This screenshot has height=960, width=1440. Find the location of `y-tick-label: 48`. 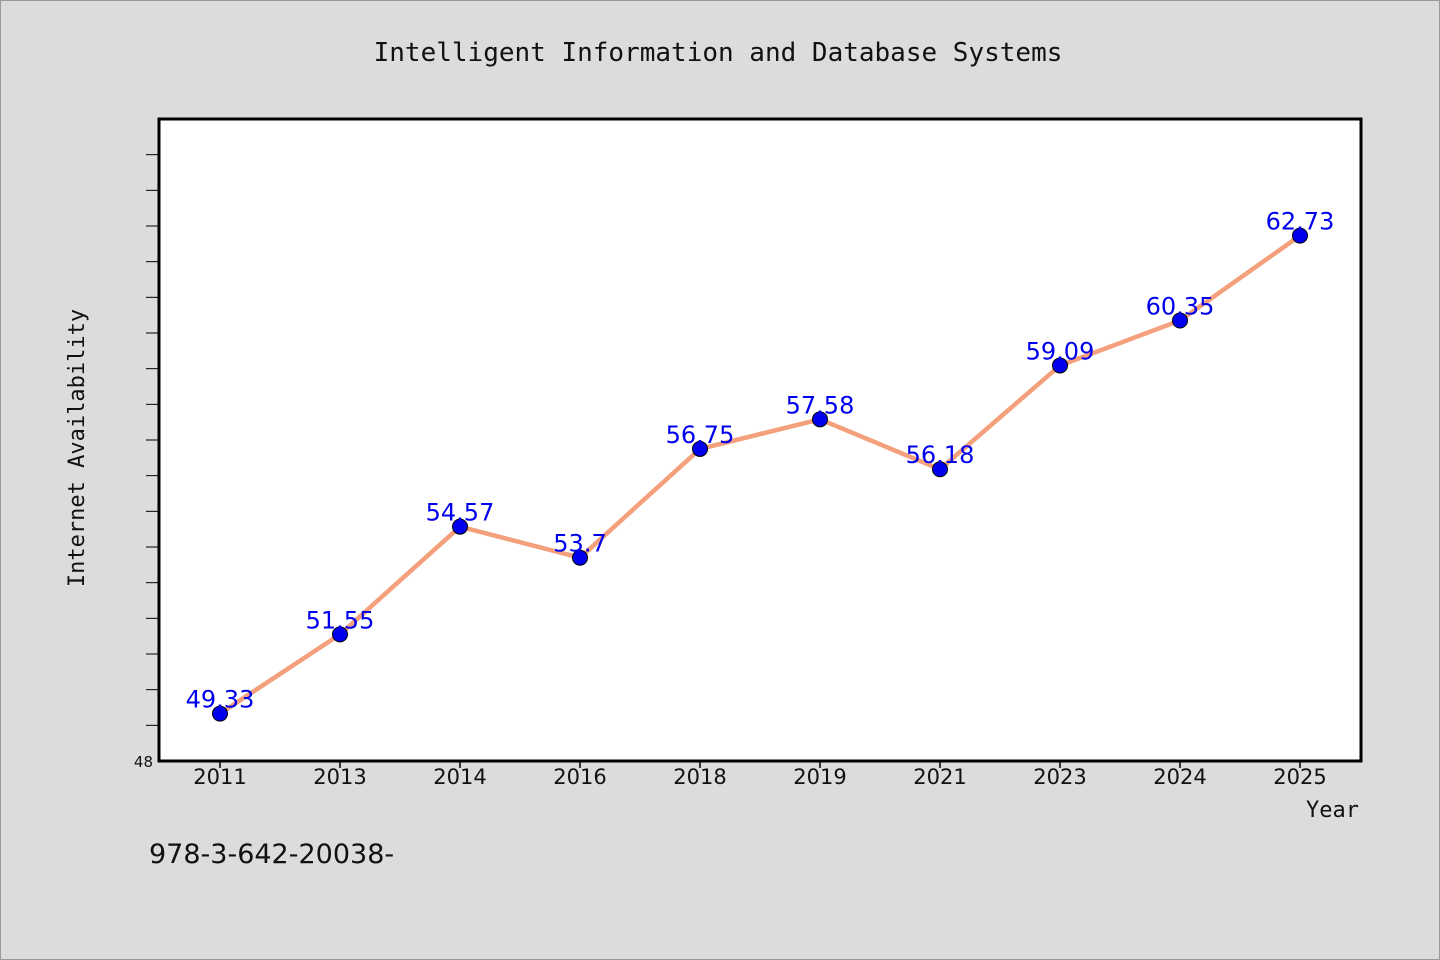

y-tick-label: 48 is located at coordinates (143, 762).